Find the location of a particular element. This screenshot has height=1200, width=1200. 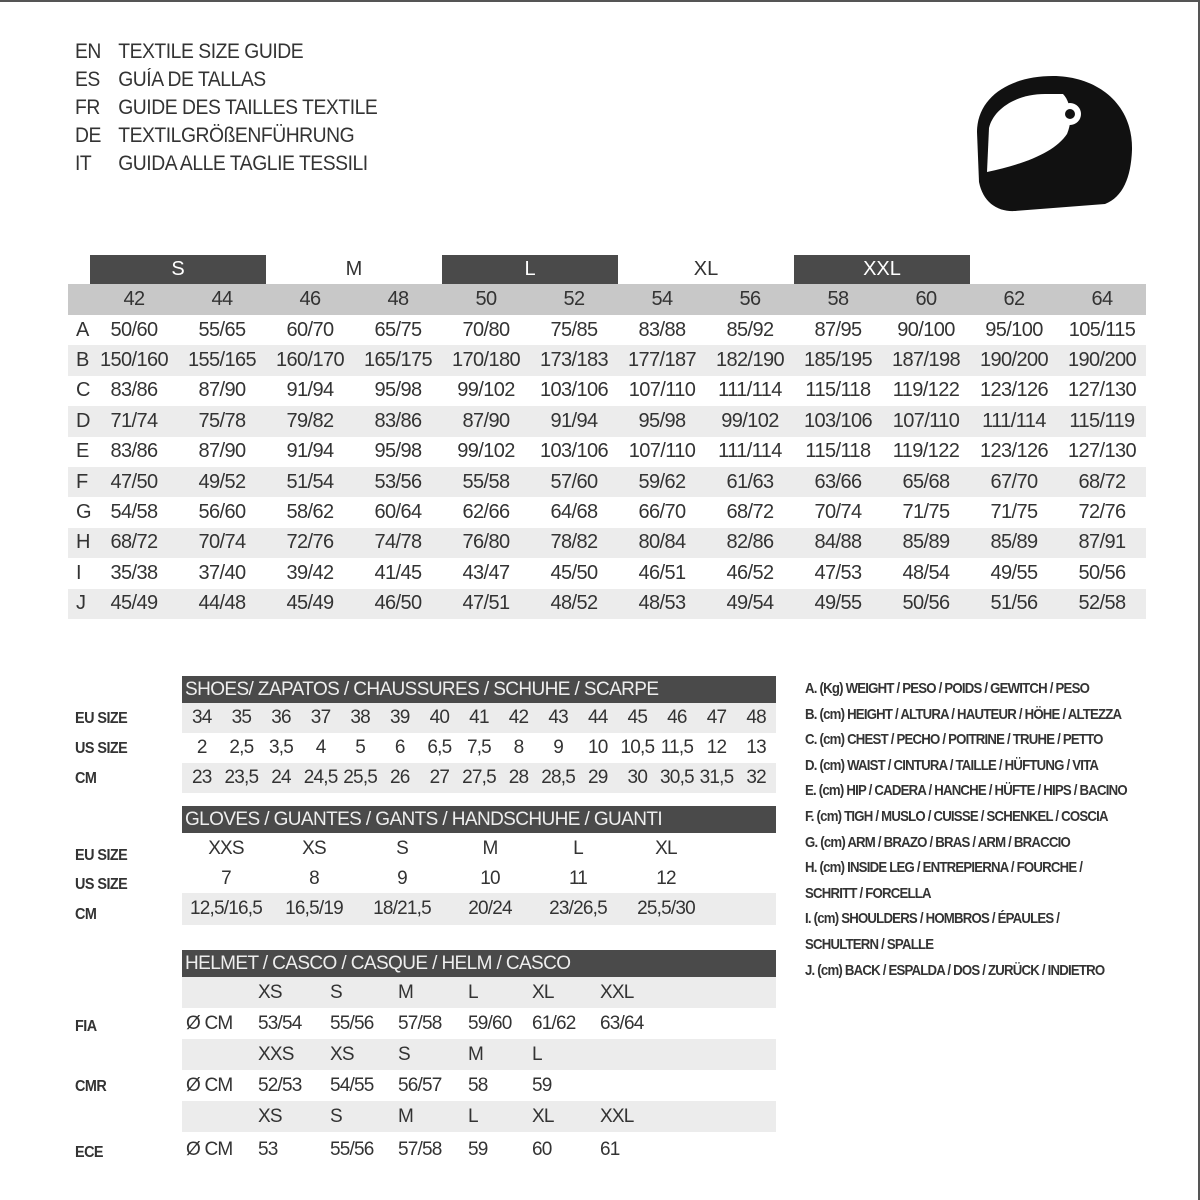

cell: 63/64 is located at coordinates (622, 1023).